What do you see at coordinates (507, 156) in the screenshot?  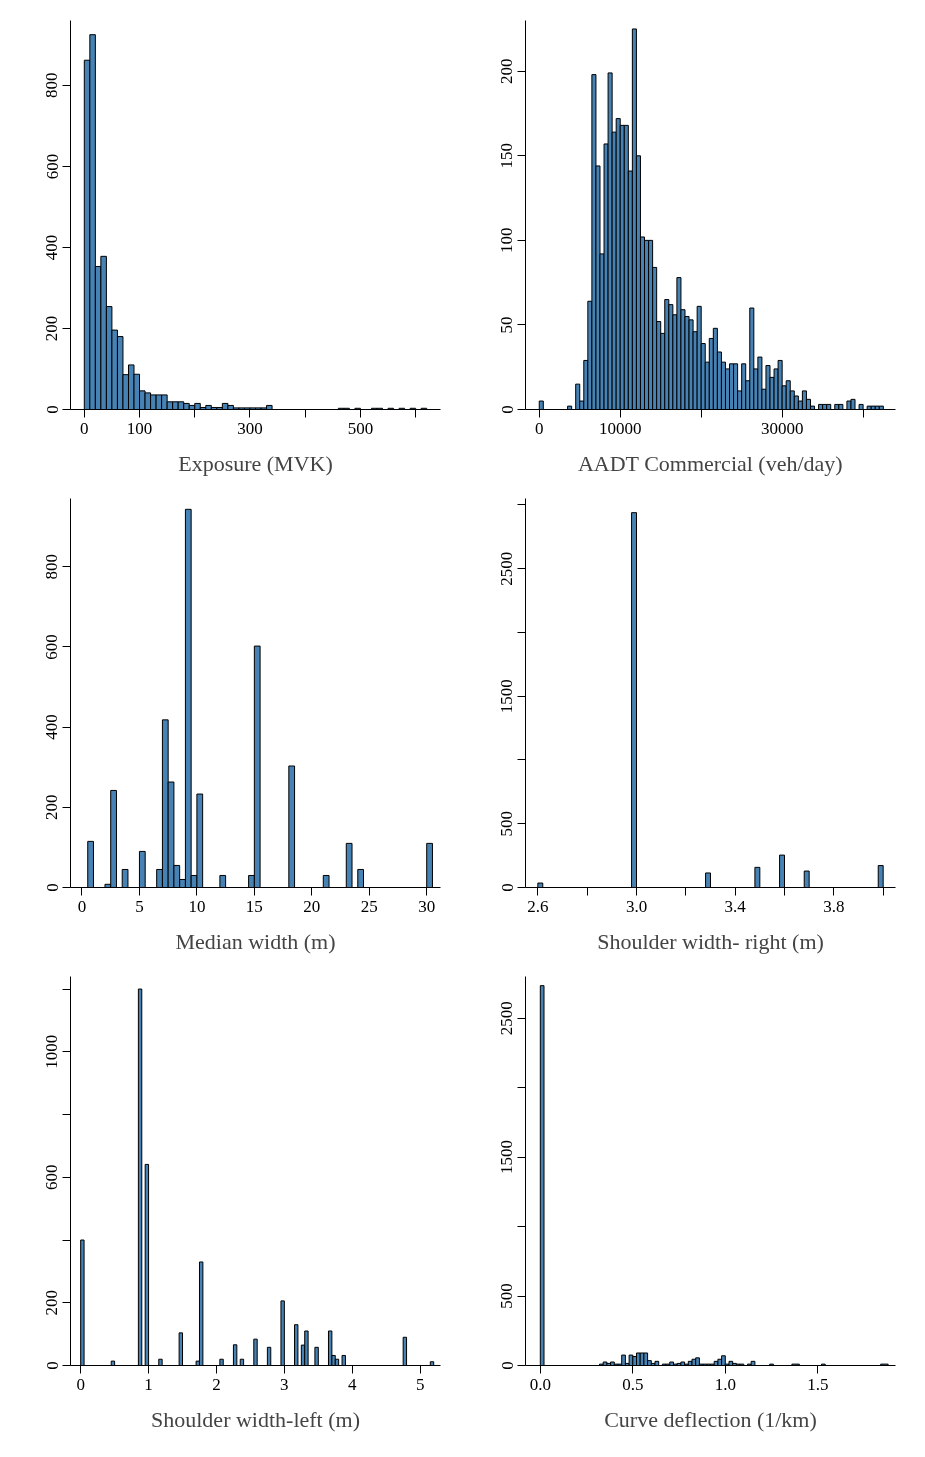 I see `y-tick-label: 150` at bounding box center [507, 156].